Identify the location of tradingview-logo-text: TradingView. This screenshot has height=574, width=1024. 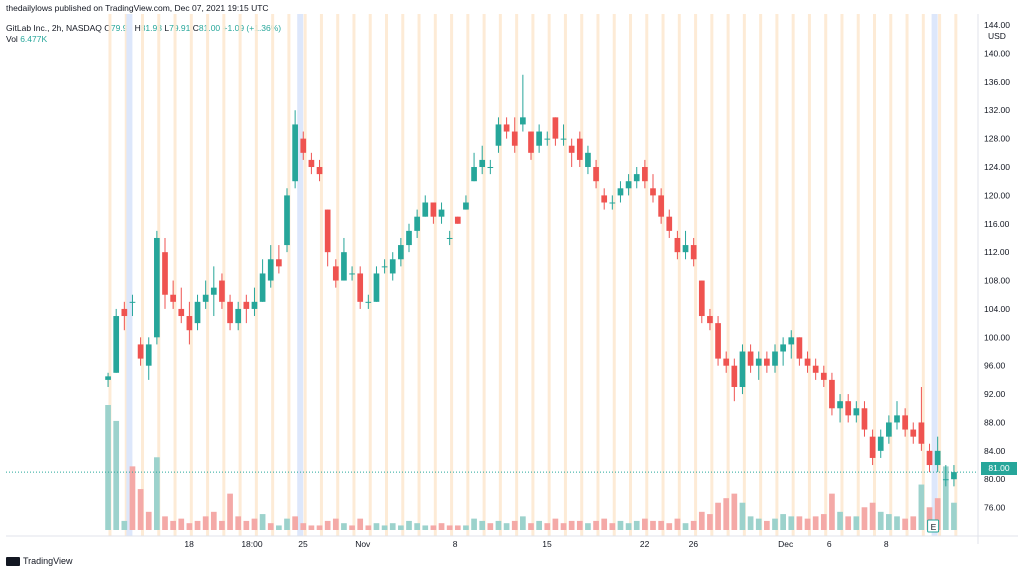
(48, 561).